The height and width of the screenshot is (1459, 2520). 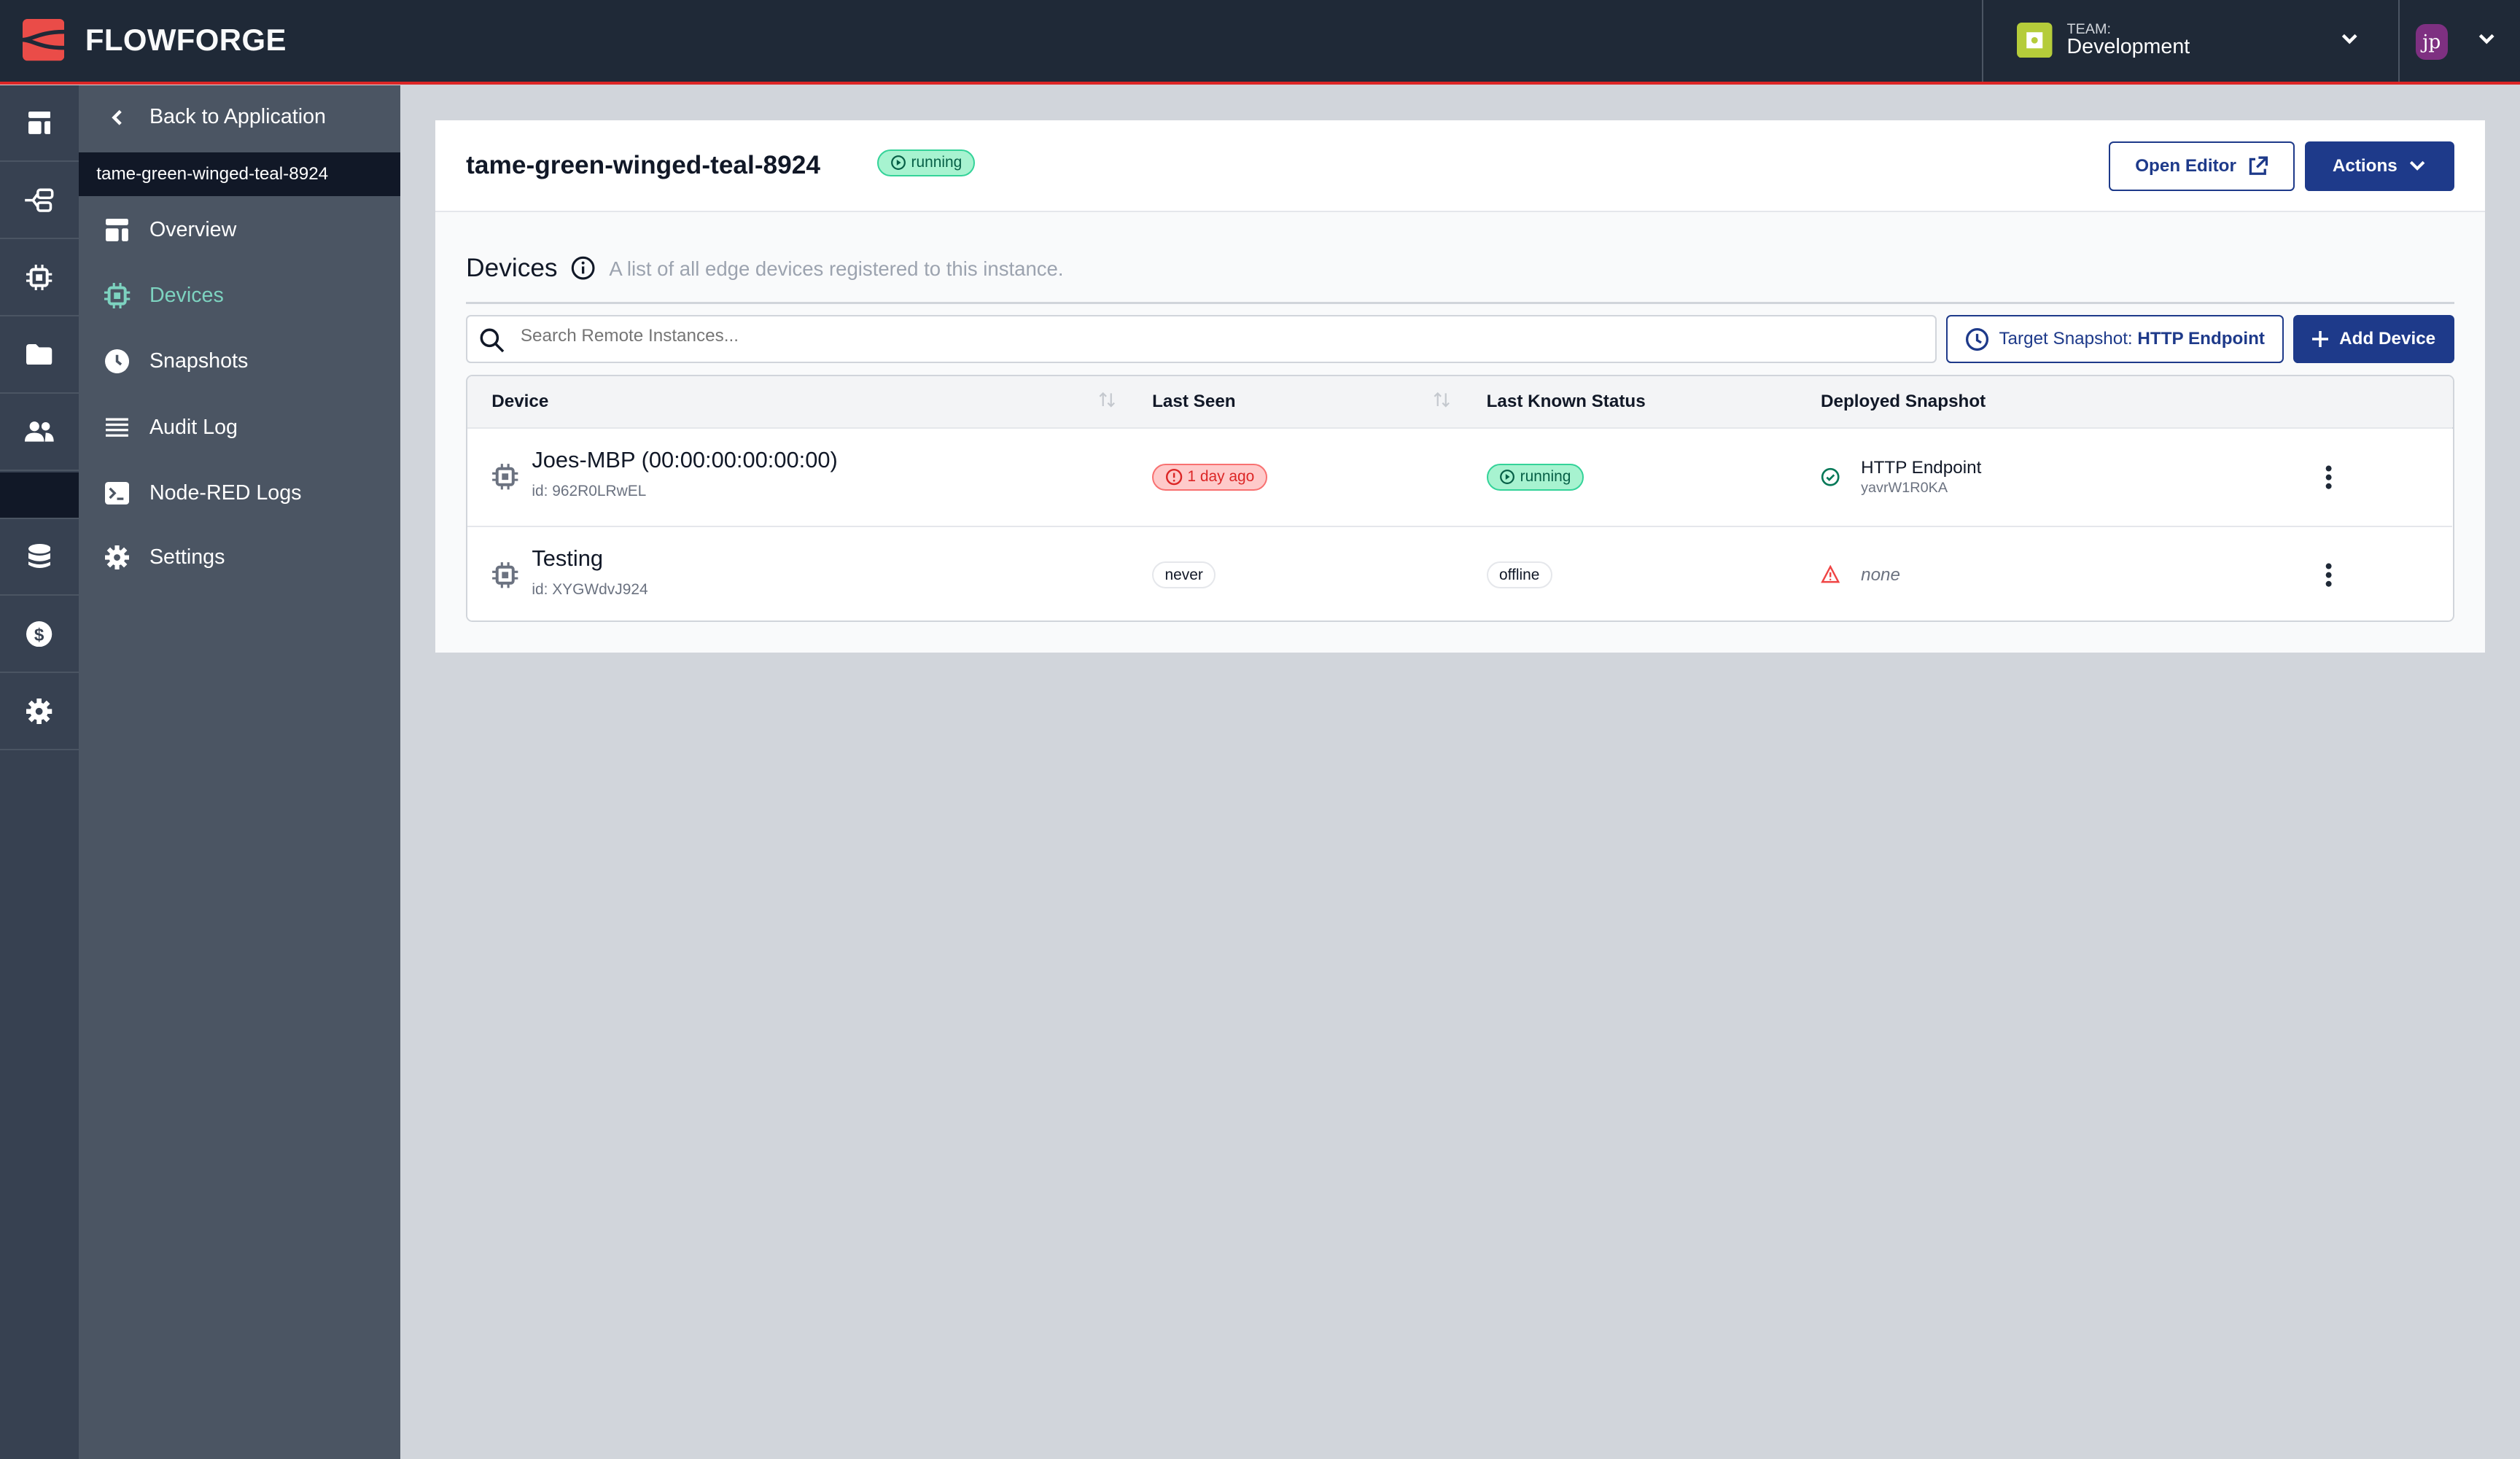 What do you see at coordinates (39, 772) in the screenshot?
I see `icon-rail: $` at bounding box center [39, 772].